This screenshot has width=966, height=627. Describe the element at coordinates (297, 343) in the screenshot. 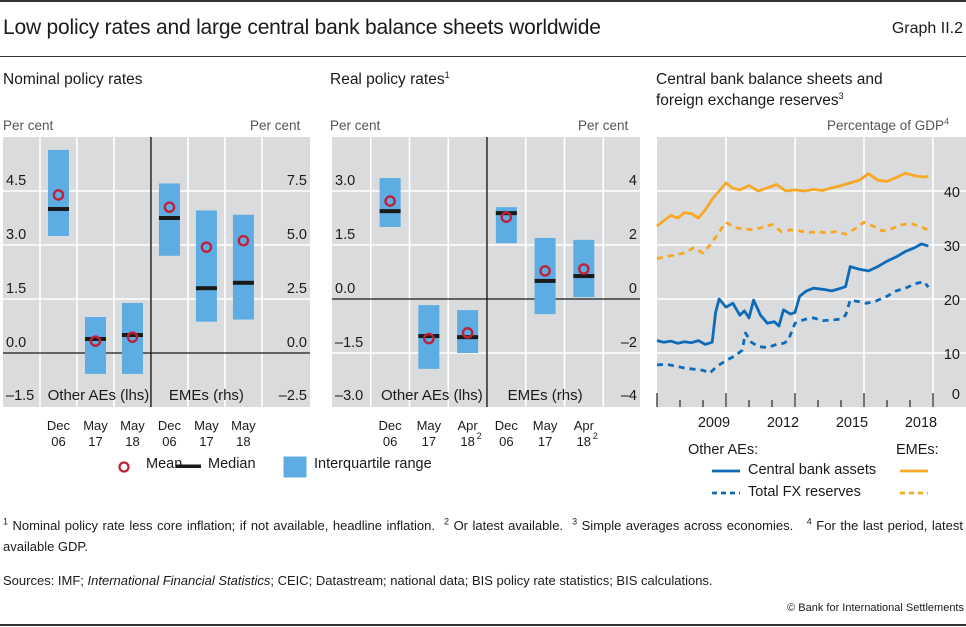

I see `right-tick-label: 0.0` at that location.